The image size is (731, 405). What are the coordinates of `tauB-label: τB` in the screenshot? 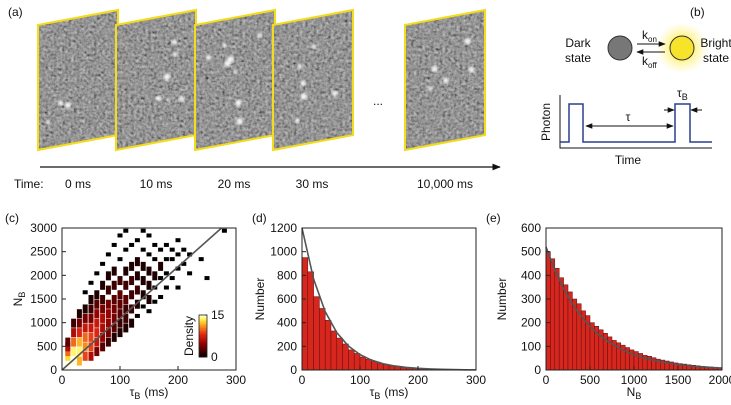 It's located at (682, 94).